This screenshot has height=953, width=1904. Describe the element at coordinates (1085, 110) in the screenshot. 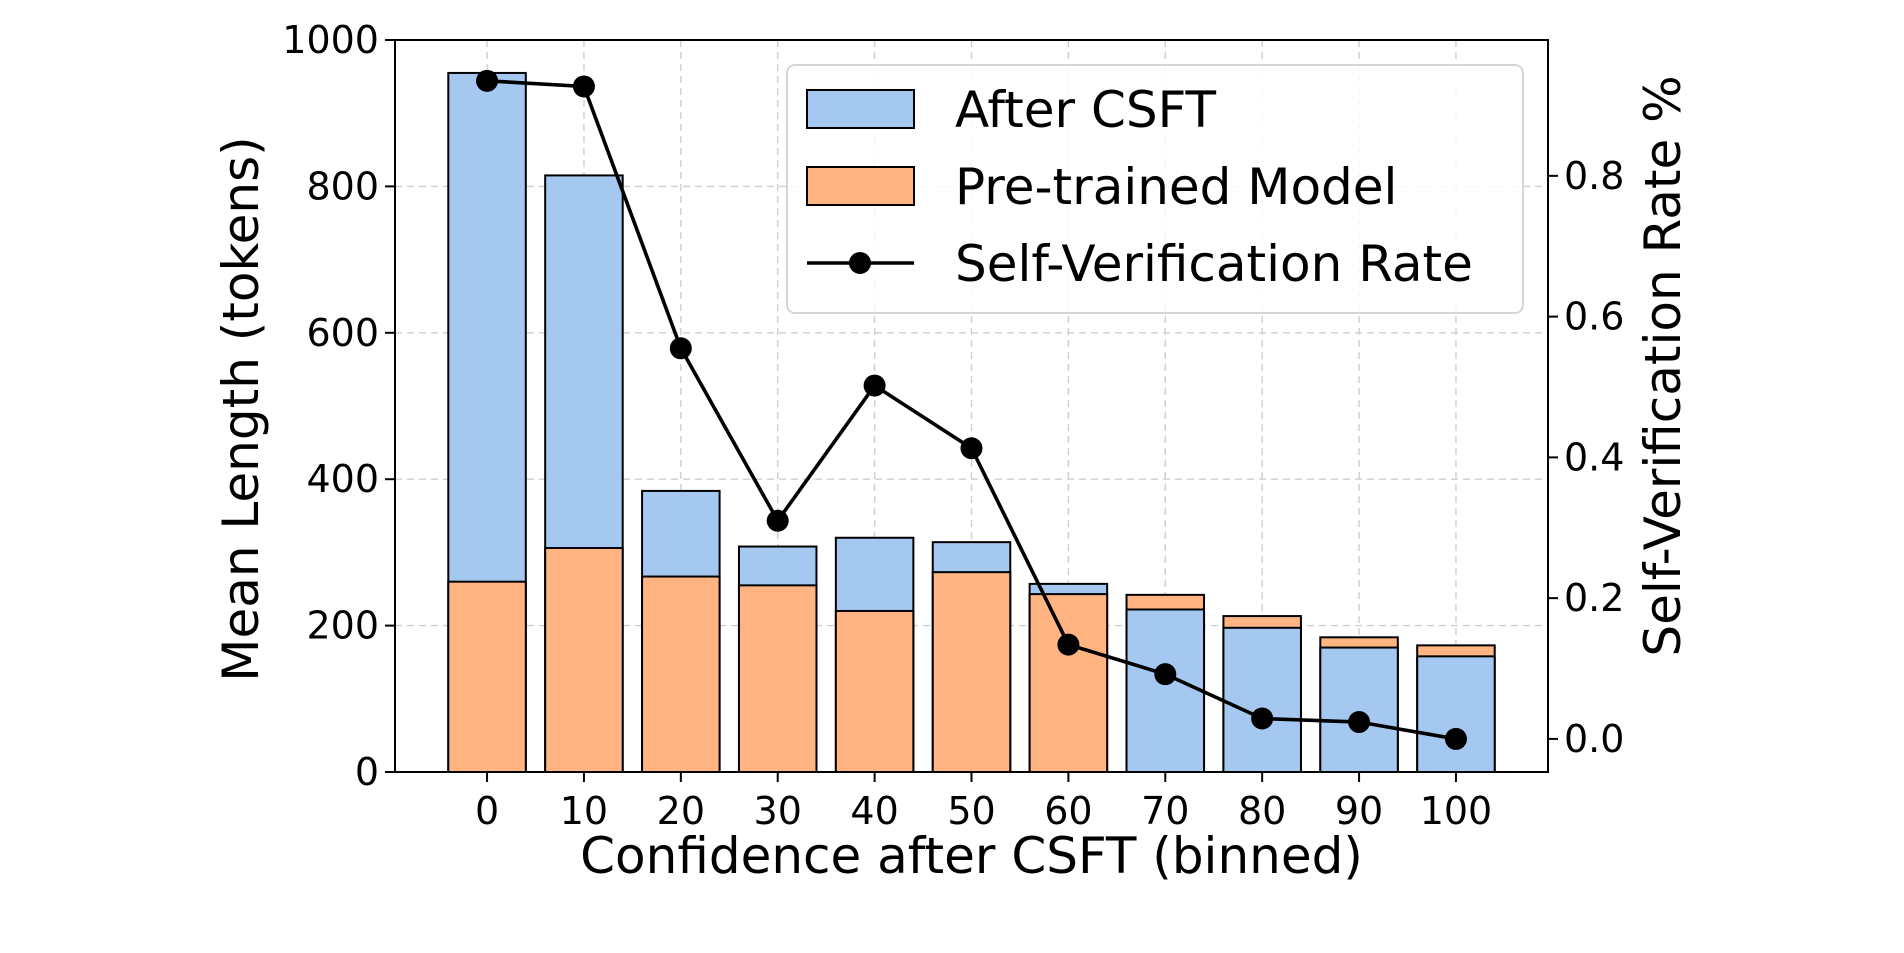

I see `legend-label-after-csft: After CSFT` at that location.